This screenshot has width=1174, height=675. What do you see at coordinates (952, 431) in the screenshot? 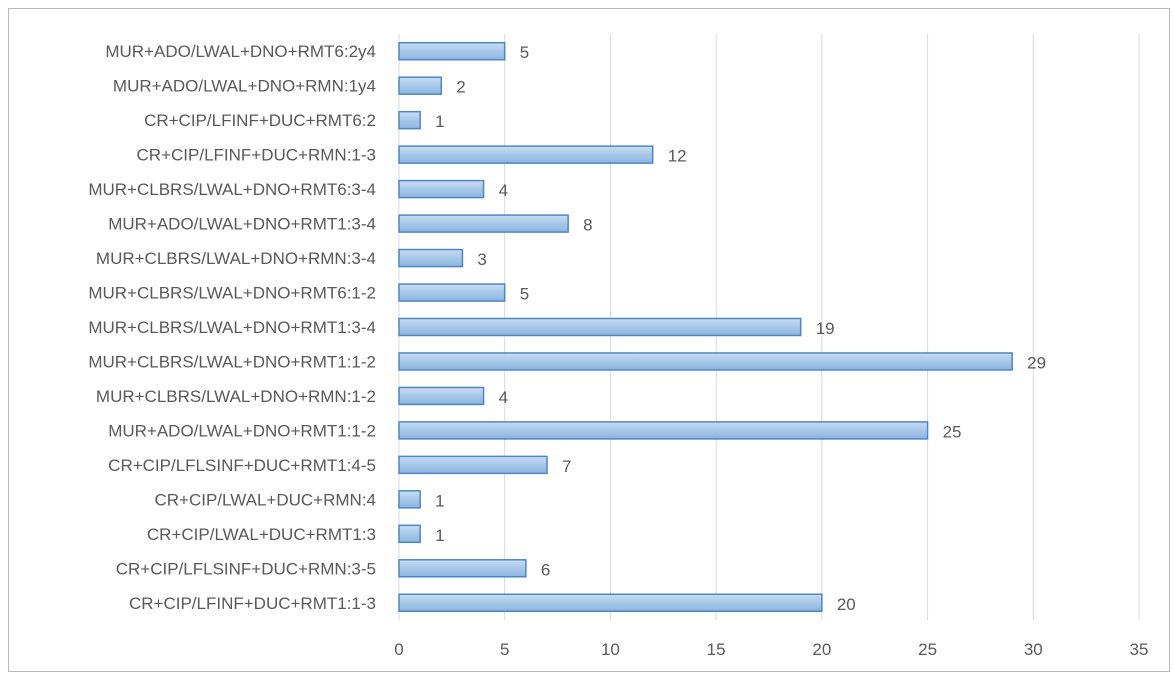
I see `data-label: 25` at bounding box center [952, 431].